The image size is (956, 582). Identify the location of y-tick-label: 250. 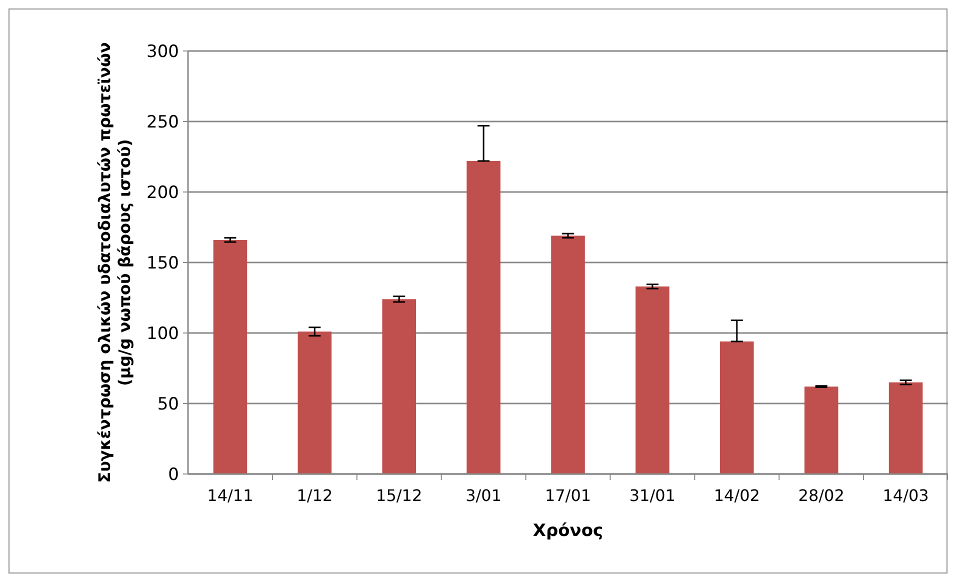
(162, 122).